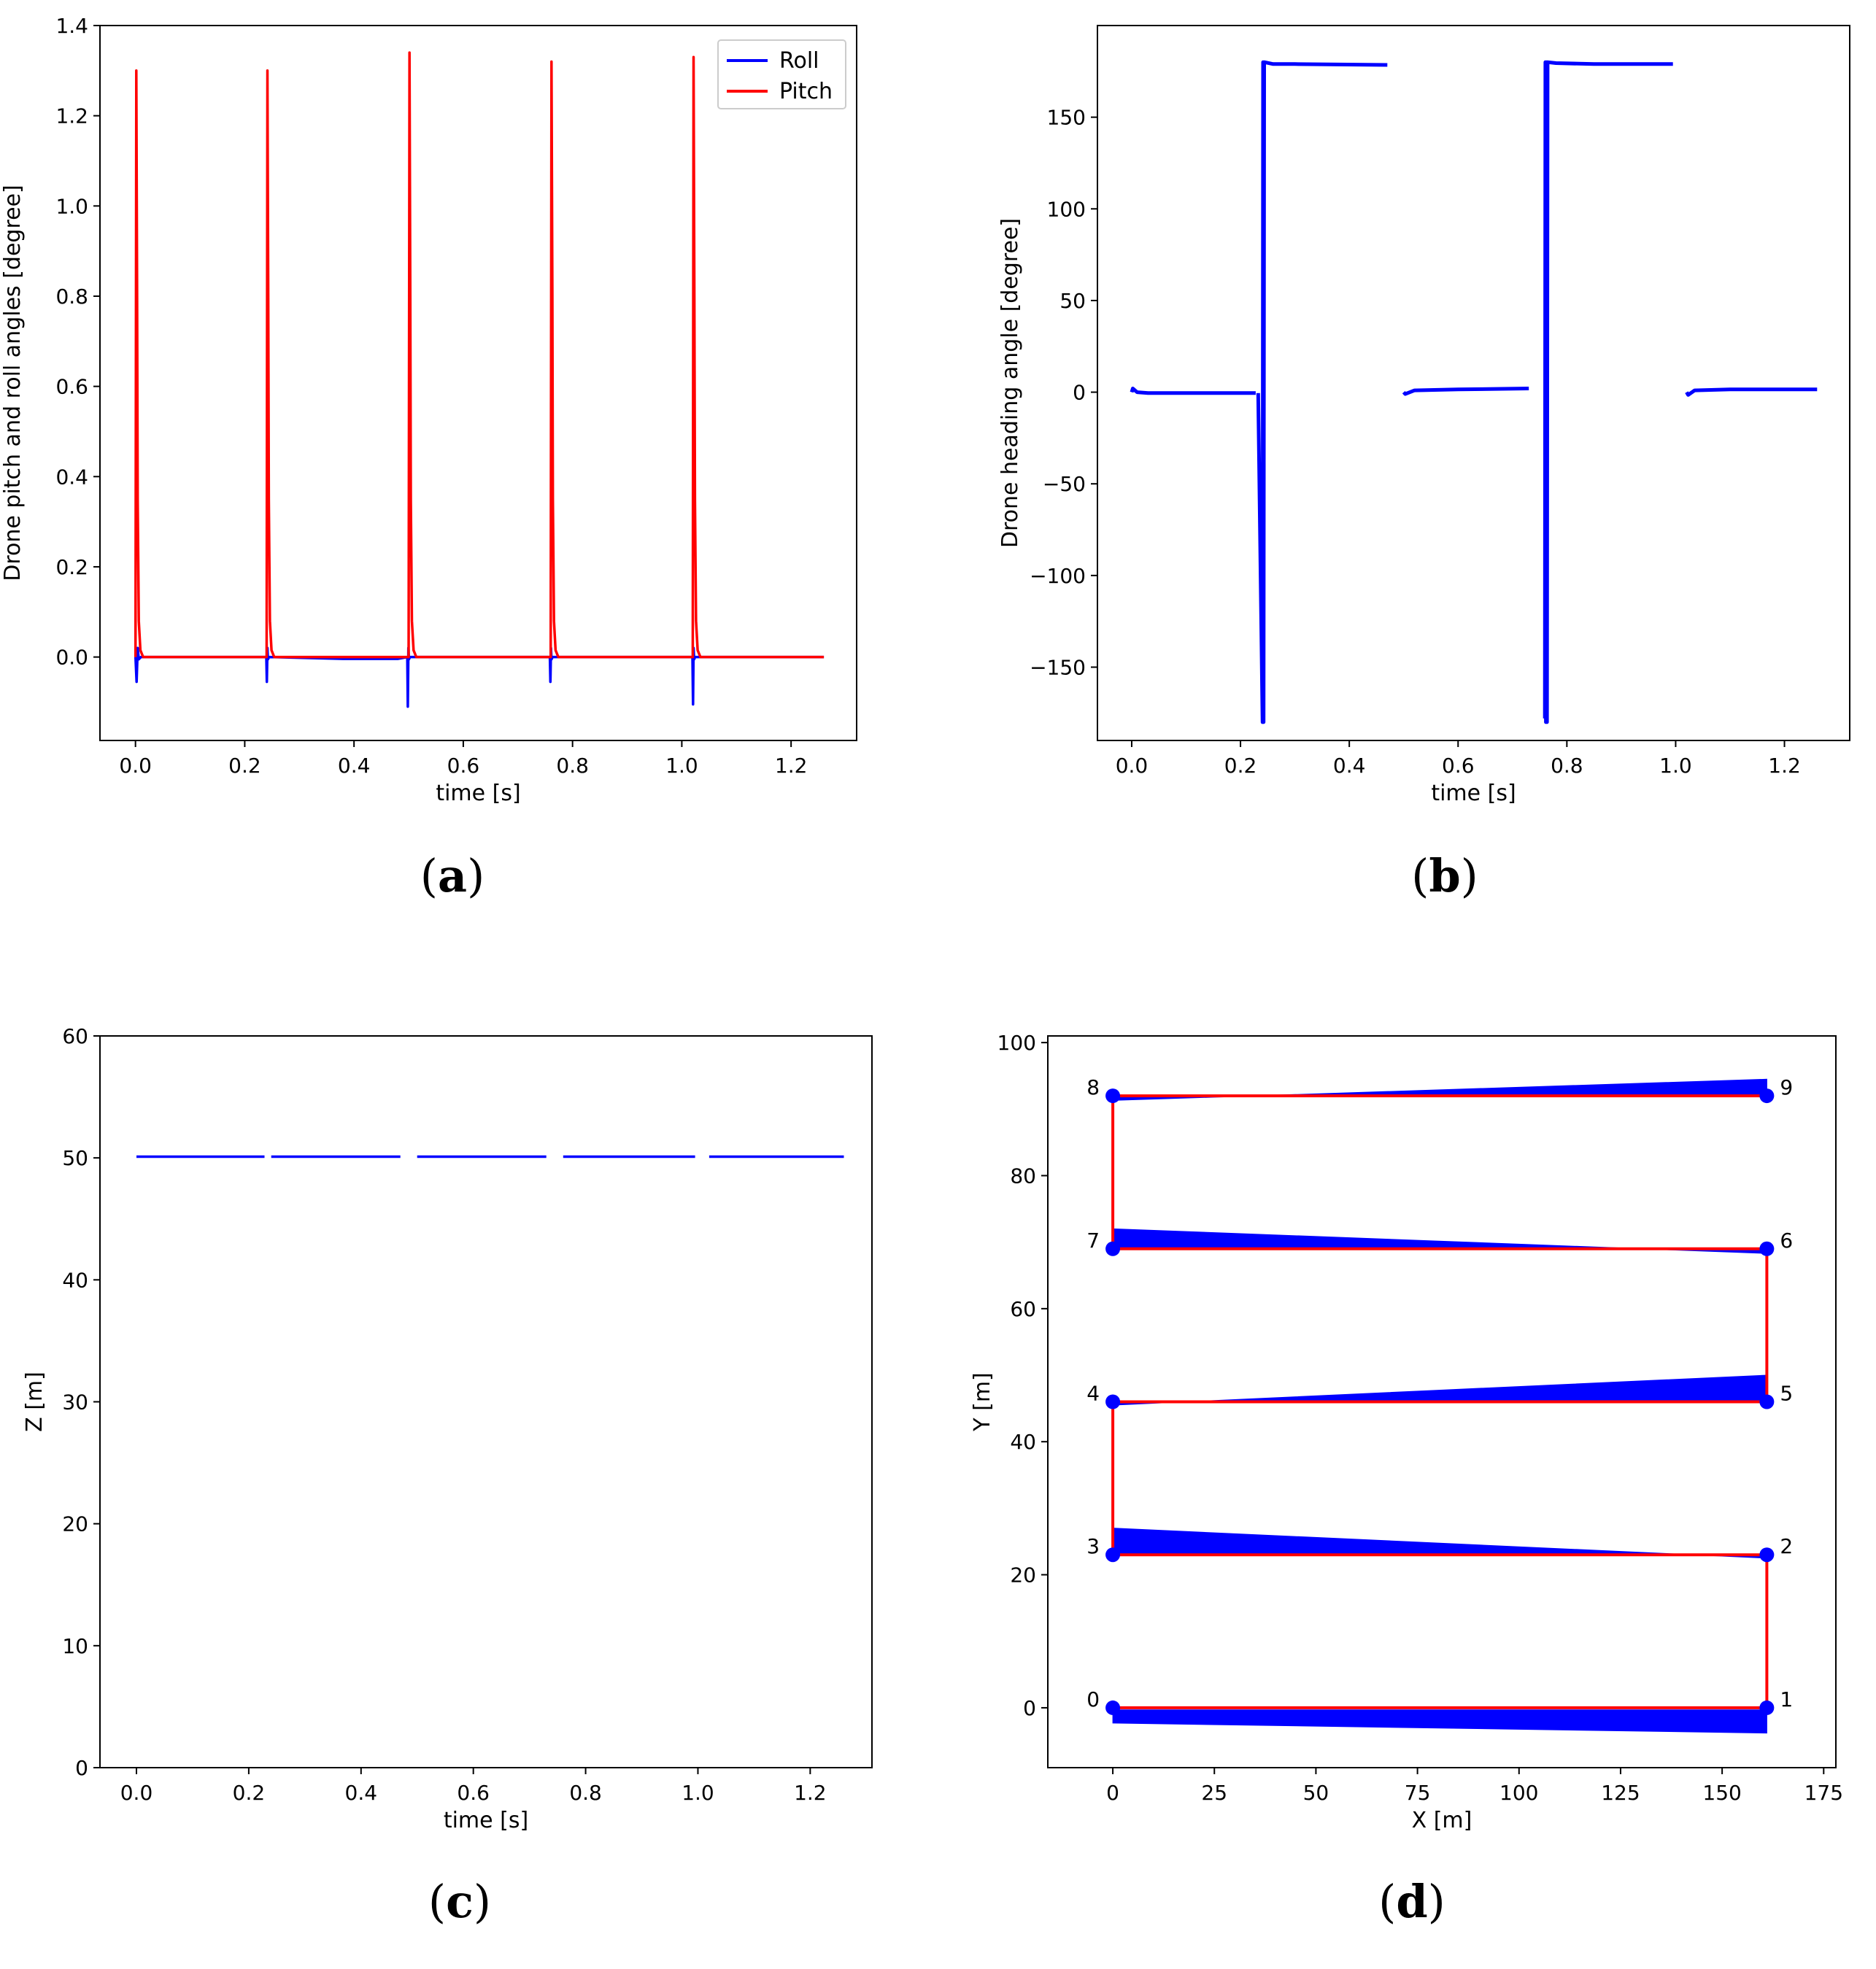 This screenshot has width=1876, height=1969. Describe the element at coordinates (71, 26) in the screenshot. I see `y-tick-label: 1.4` at that location.